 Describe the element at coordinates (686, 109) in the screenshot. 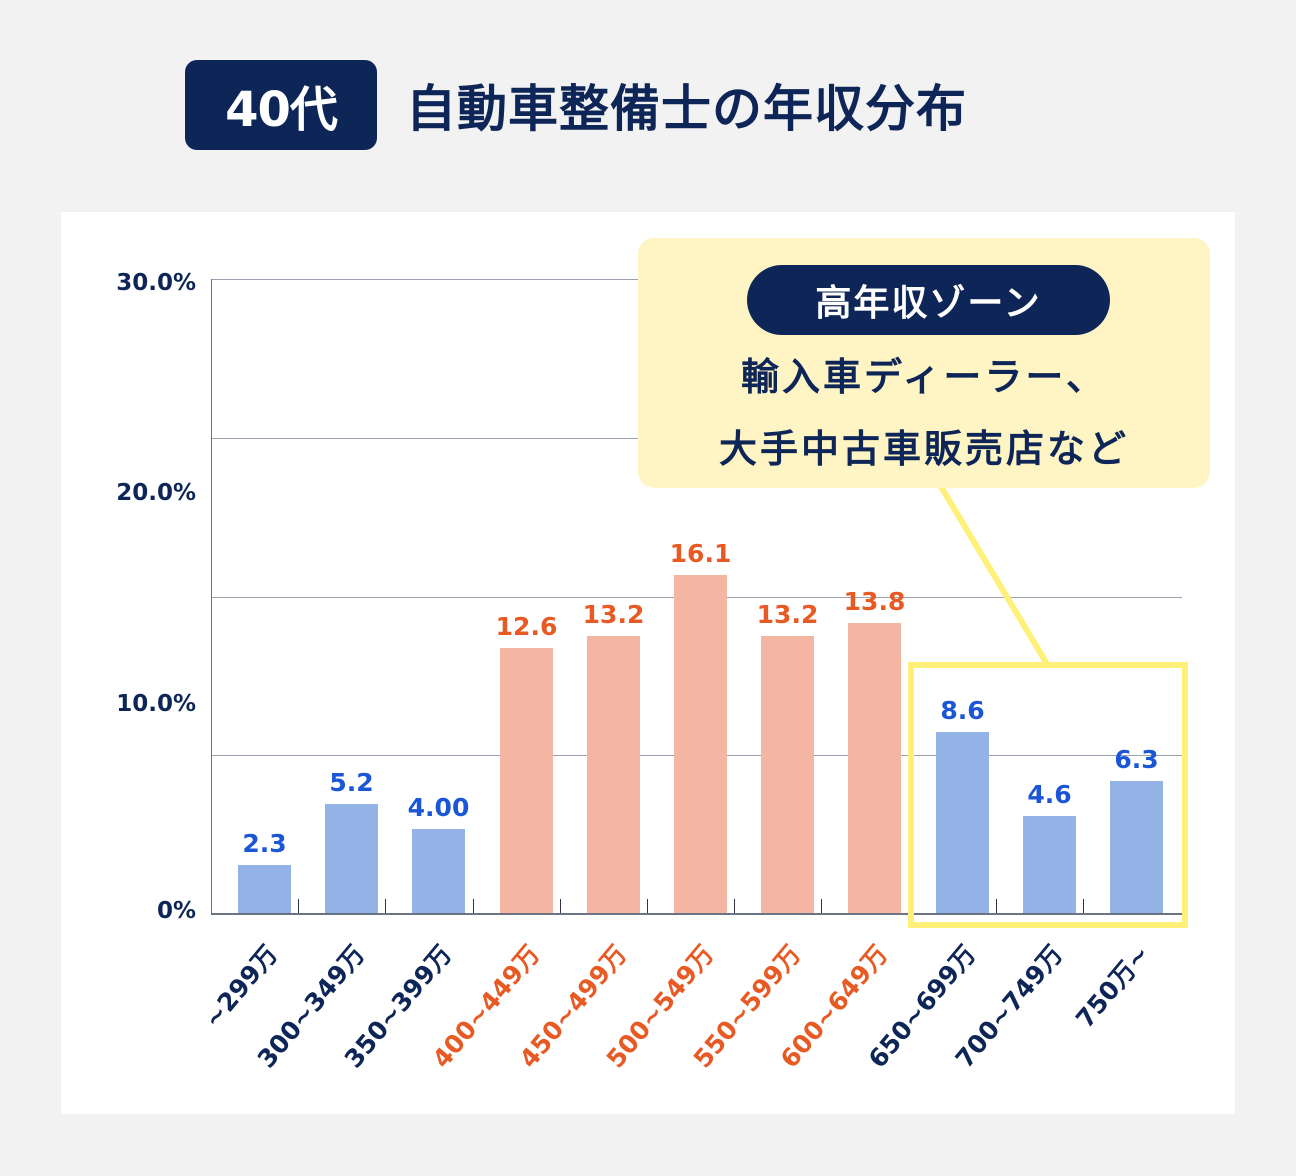

I see `page-title: 自動車整備士の年収分布` at that location.